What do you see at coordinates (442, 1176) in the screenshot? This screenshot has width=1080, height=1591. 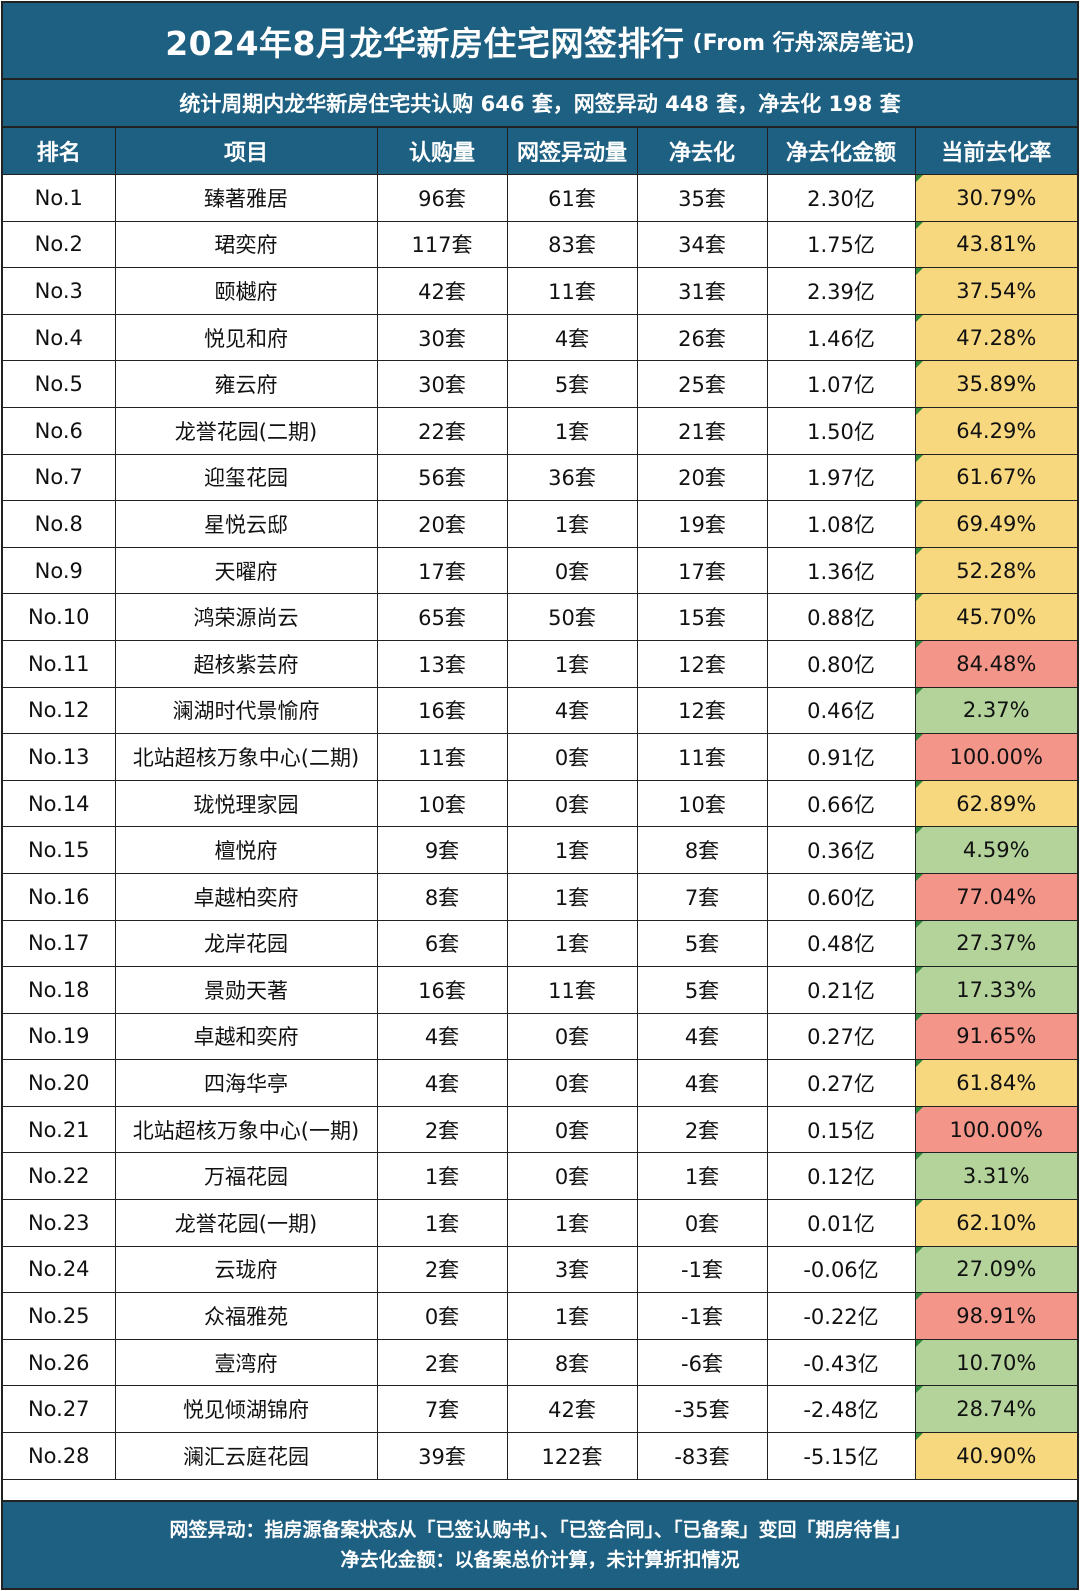 I see `cell-subscribed: 1套` at bounding box center [442, 1176].